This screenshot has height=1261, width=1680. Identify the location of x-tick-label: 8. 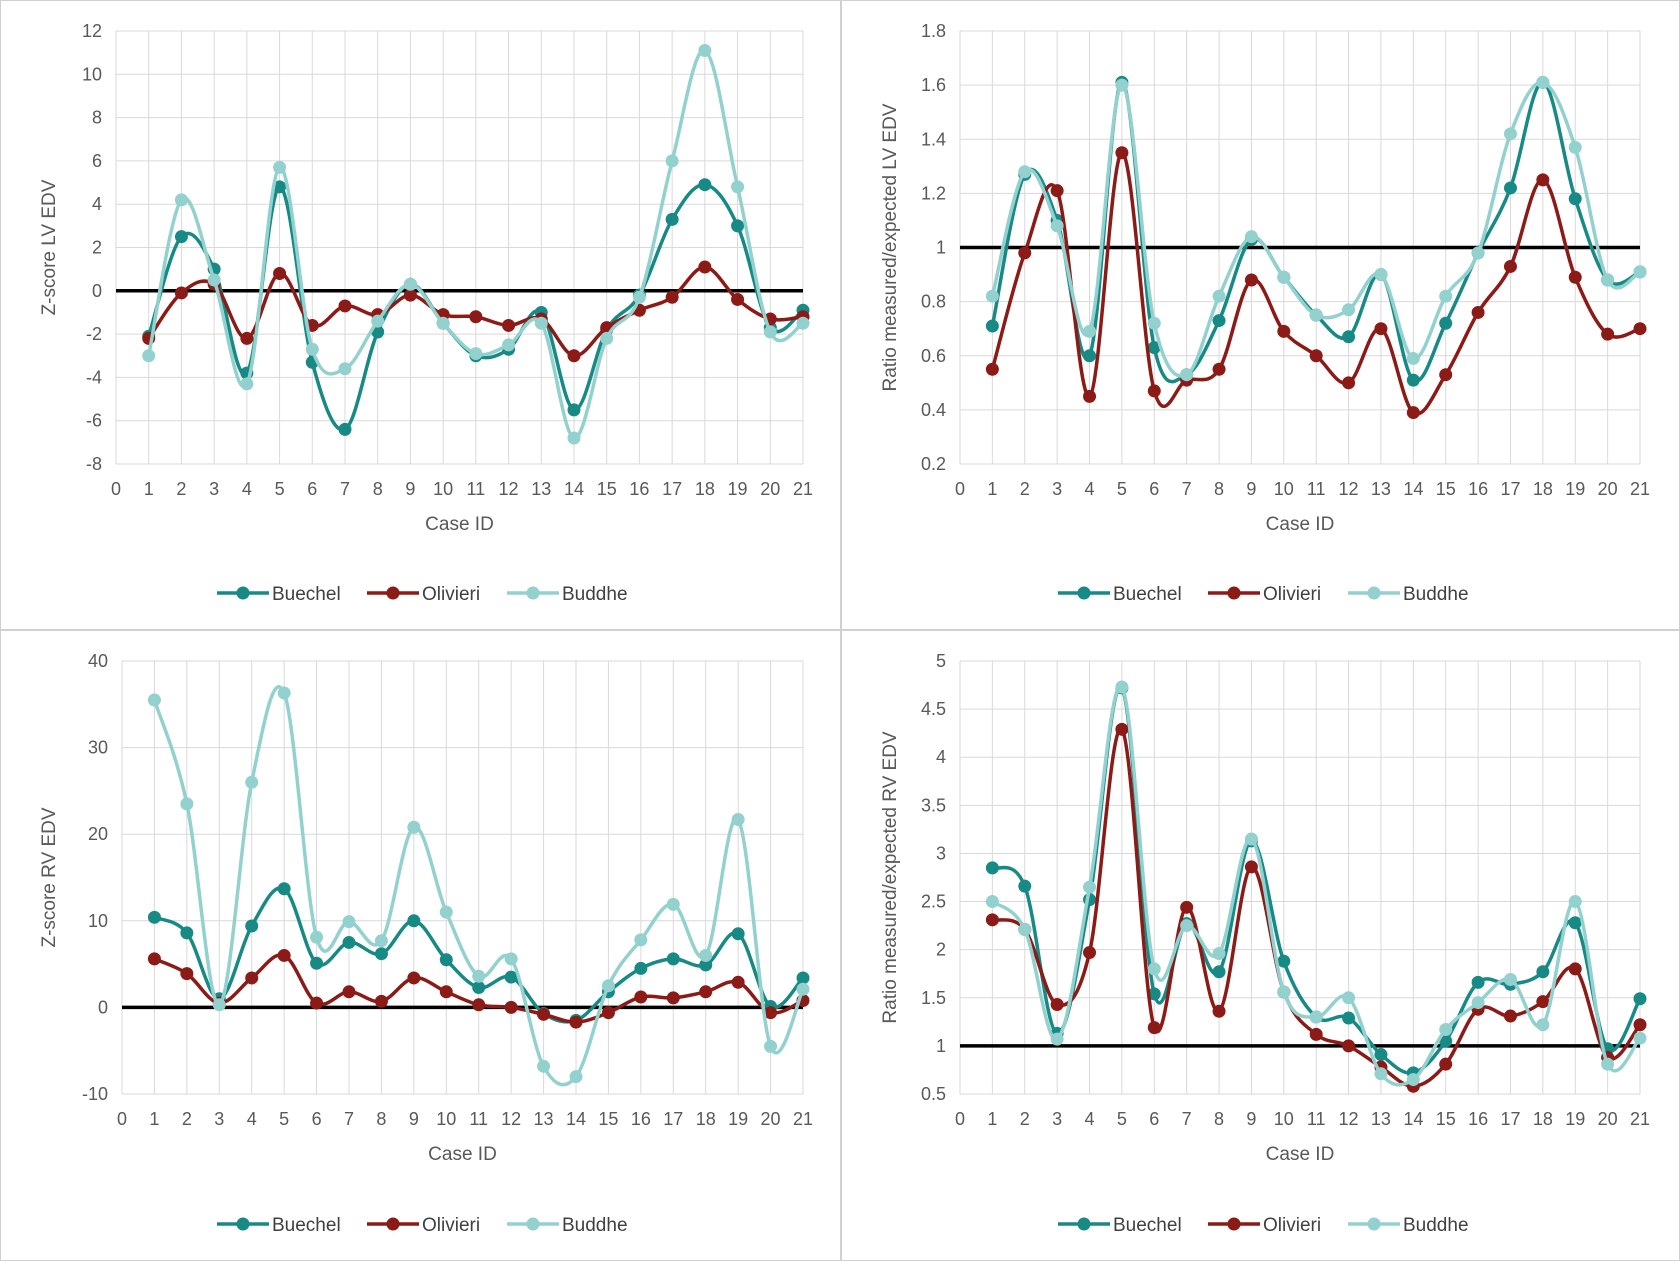
(378, 489).